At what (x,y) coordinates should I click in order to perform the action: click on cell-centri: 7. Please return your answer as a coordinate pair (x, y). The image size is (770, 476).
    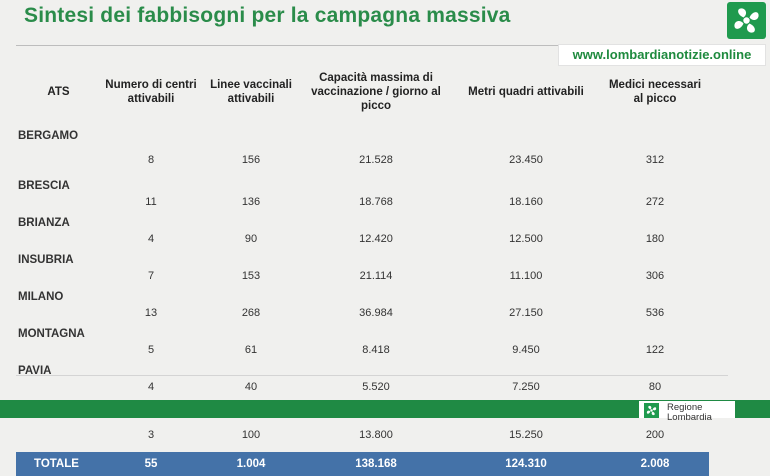
    Looking at the image, I should click on (151, 275).